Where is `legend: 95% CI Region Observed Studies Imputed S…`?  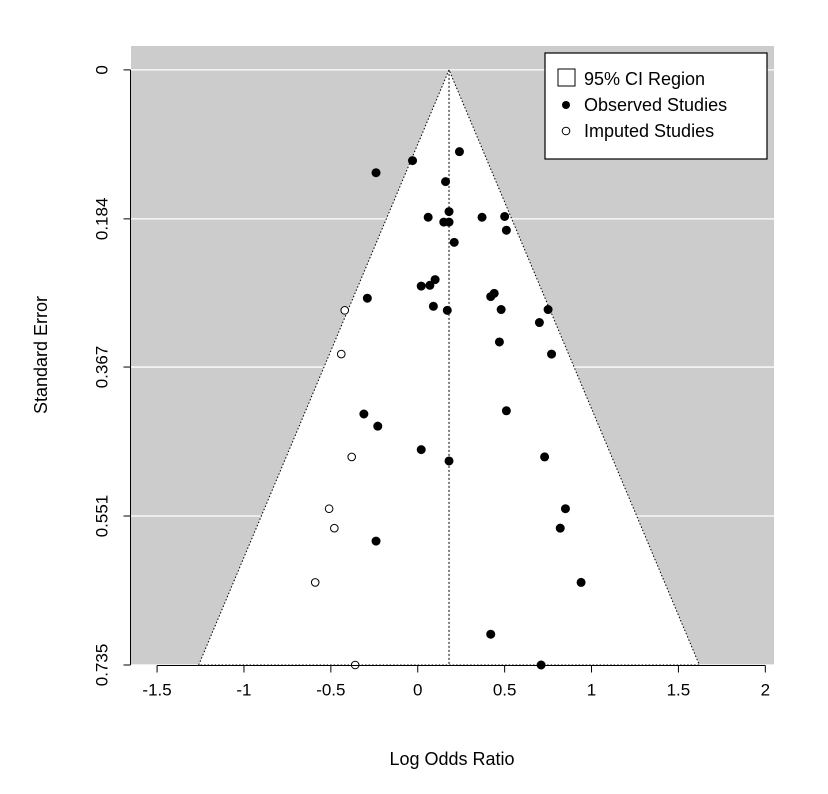 legend: 95% CI Region Observed Studies Imputed S… is located at coordinates (656, 106).